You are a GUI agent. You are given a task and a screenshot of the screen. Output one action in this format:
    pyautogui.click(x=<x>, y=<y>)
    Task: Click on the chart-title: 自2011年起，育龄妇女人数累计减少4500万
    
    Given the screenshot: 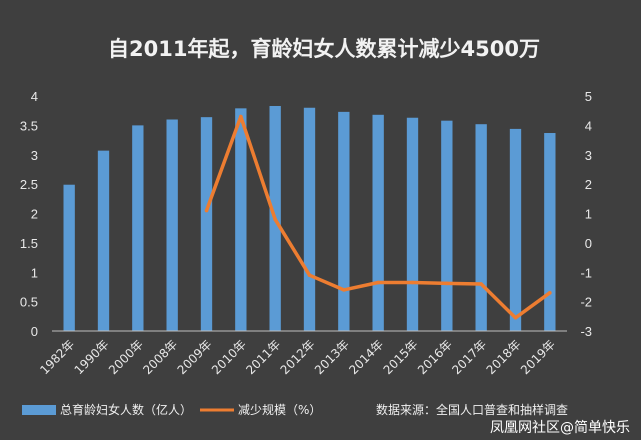 What is the action you would take?
    pyautogui.click(x=324, y=49)
    